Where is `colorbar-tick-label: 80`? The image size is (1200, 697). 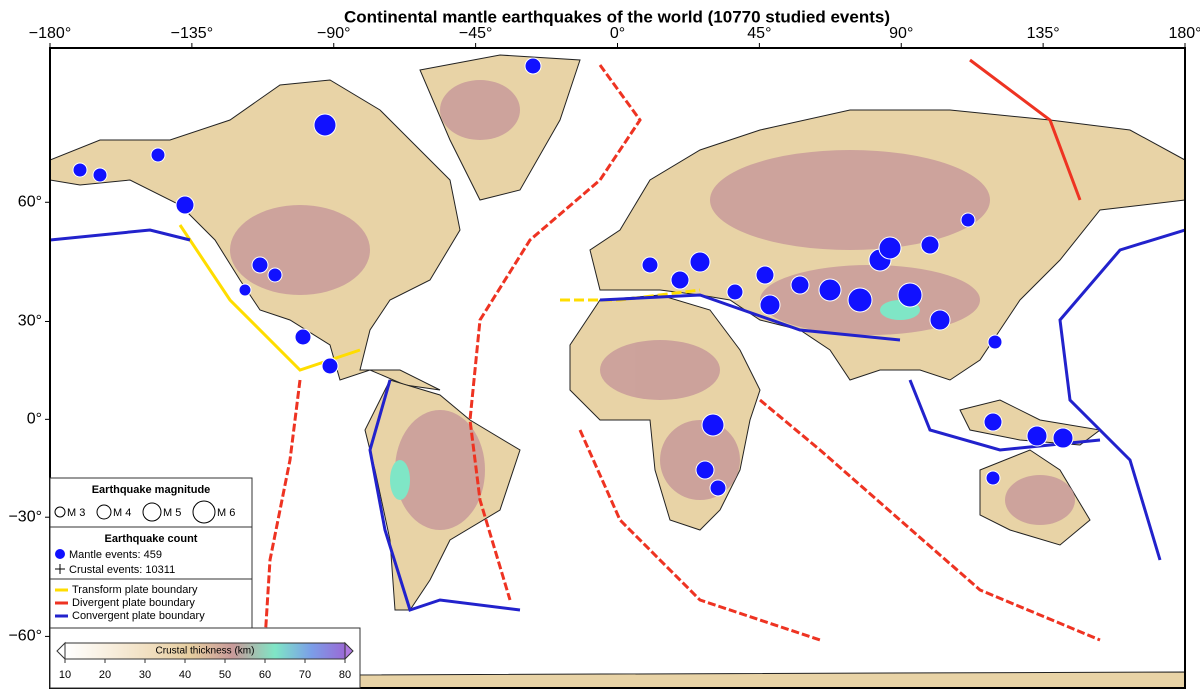
colorbar-tick-label: 80 is located at coordinates (345, 675).